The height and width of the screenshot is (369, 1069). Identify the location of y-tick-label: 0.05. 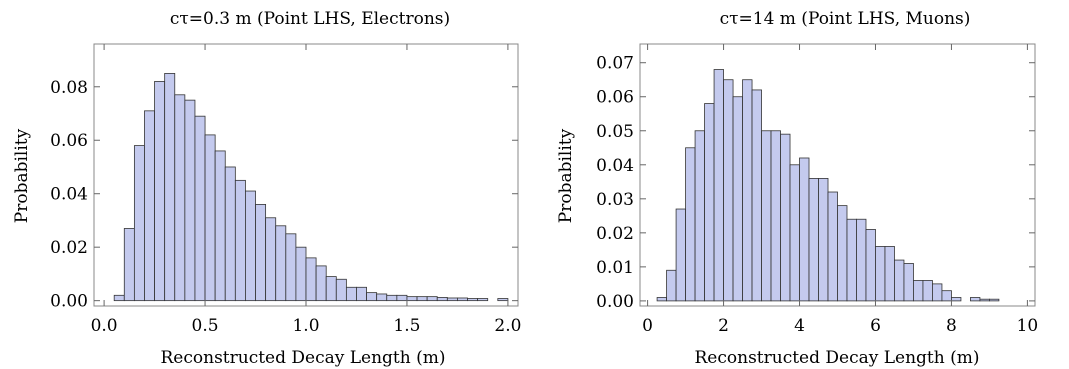
(615, 132).